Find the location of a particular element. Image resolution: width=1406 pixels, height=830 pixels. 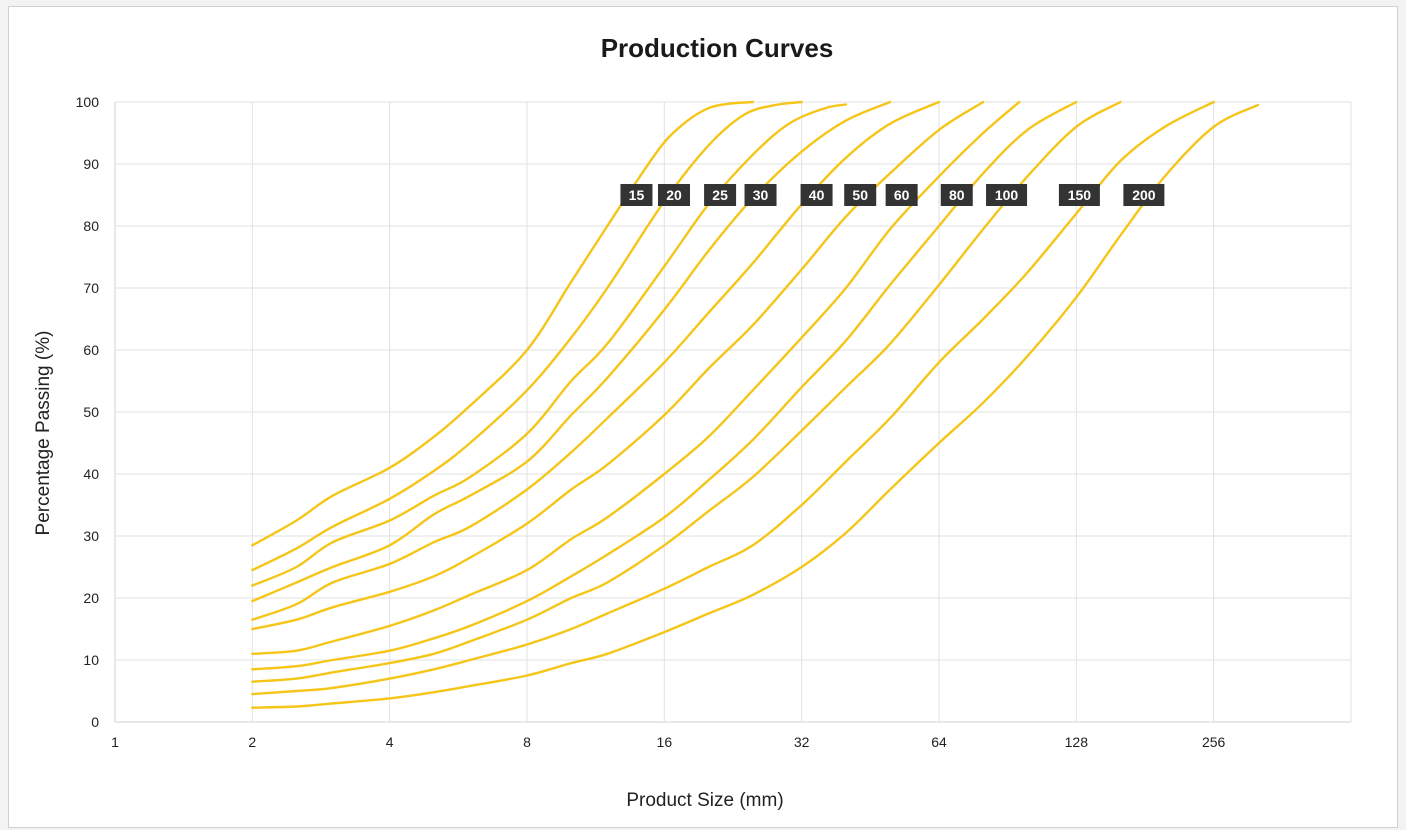

curve-label-100: 100 is located at coordinates (1007, 195).